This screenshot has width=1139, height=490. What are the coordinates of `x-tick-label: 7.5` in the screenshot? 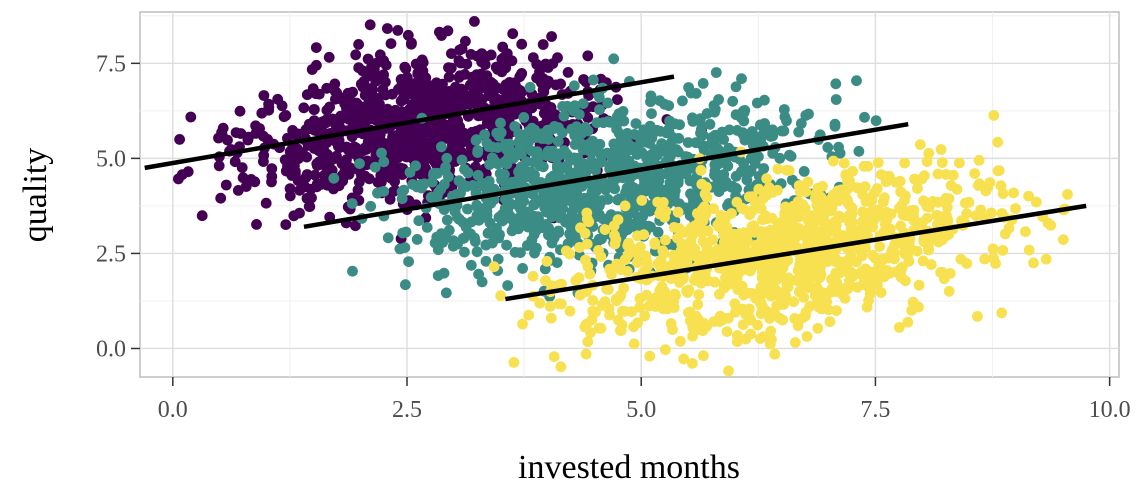 It's located at (875, 410).